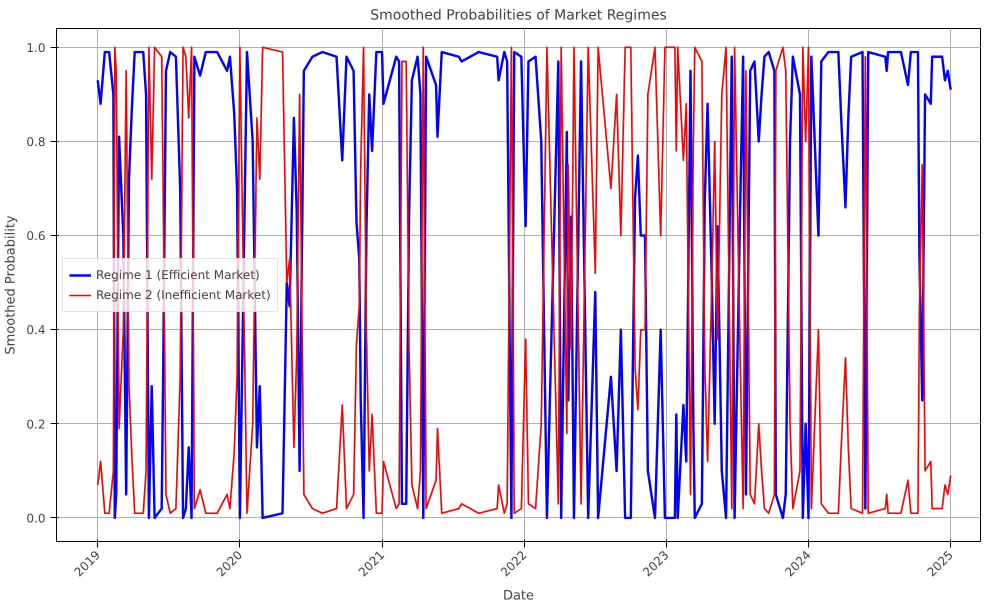 The width and height of the screenshot is (984, 606). Describe the element at coordinates (518, 596) in the screenshot. I see `x-axis-title: Date` at that location.